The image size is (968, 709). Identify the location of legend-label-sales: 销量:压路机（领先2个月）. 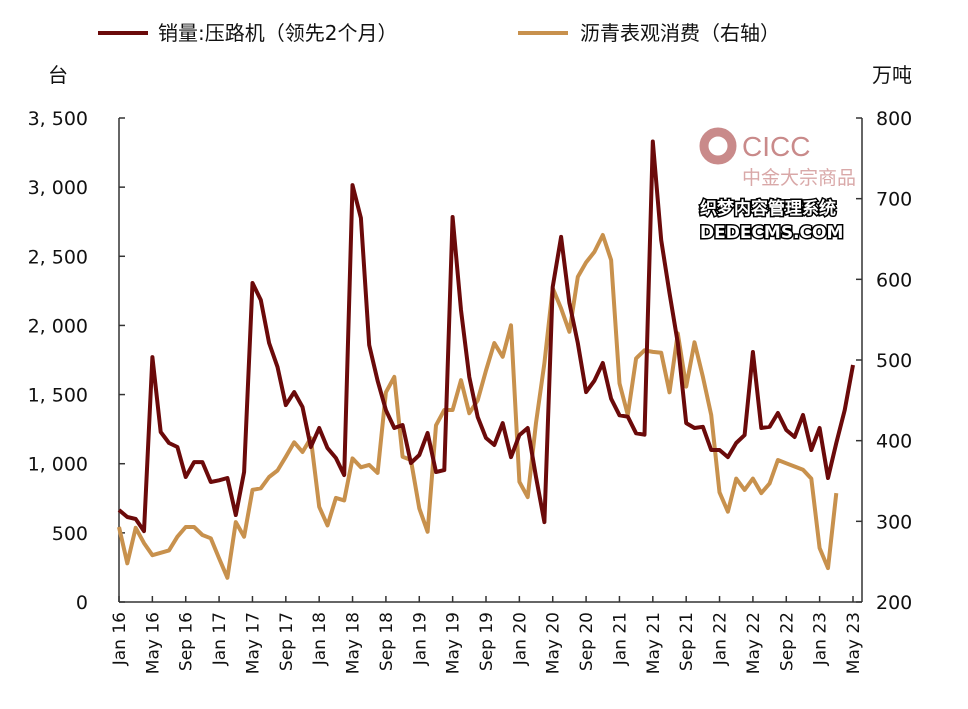
(277, 33).